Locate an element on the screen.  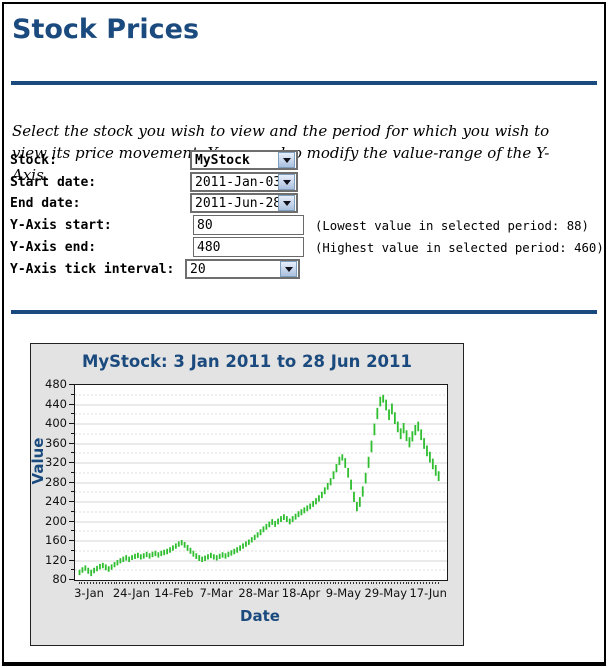
x-tick-label: 3-Jan is located at coordinates (89, 593).